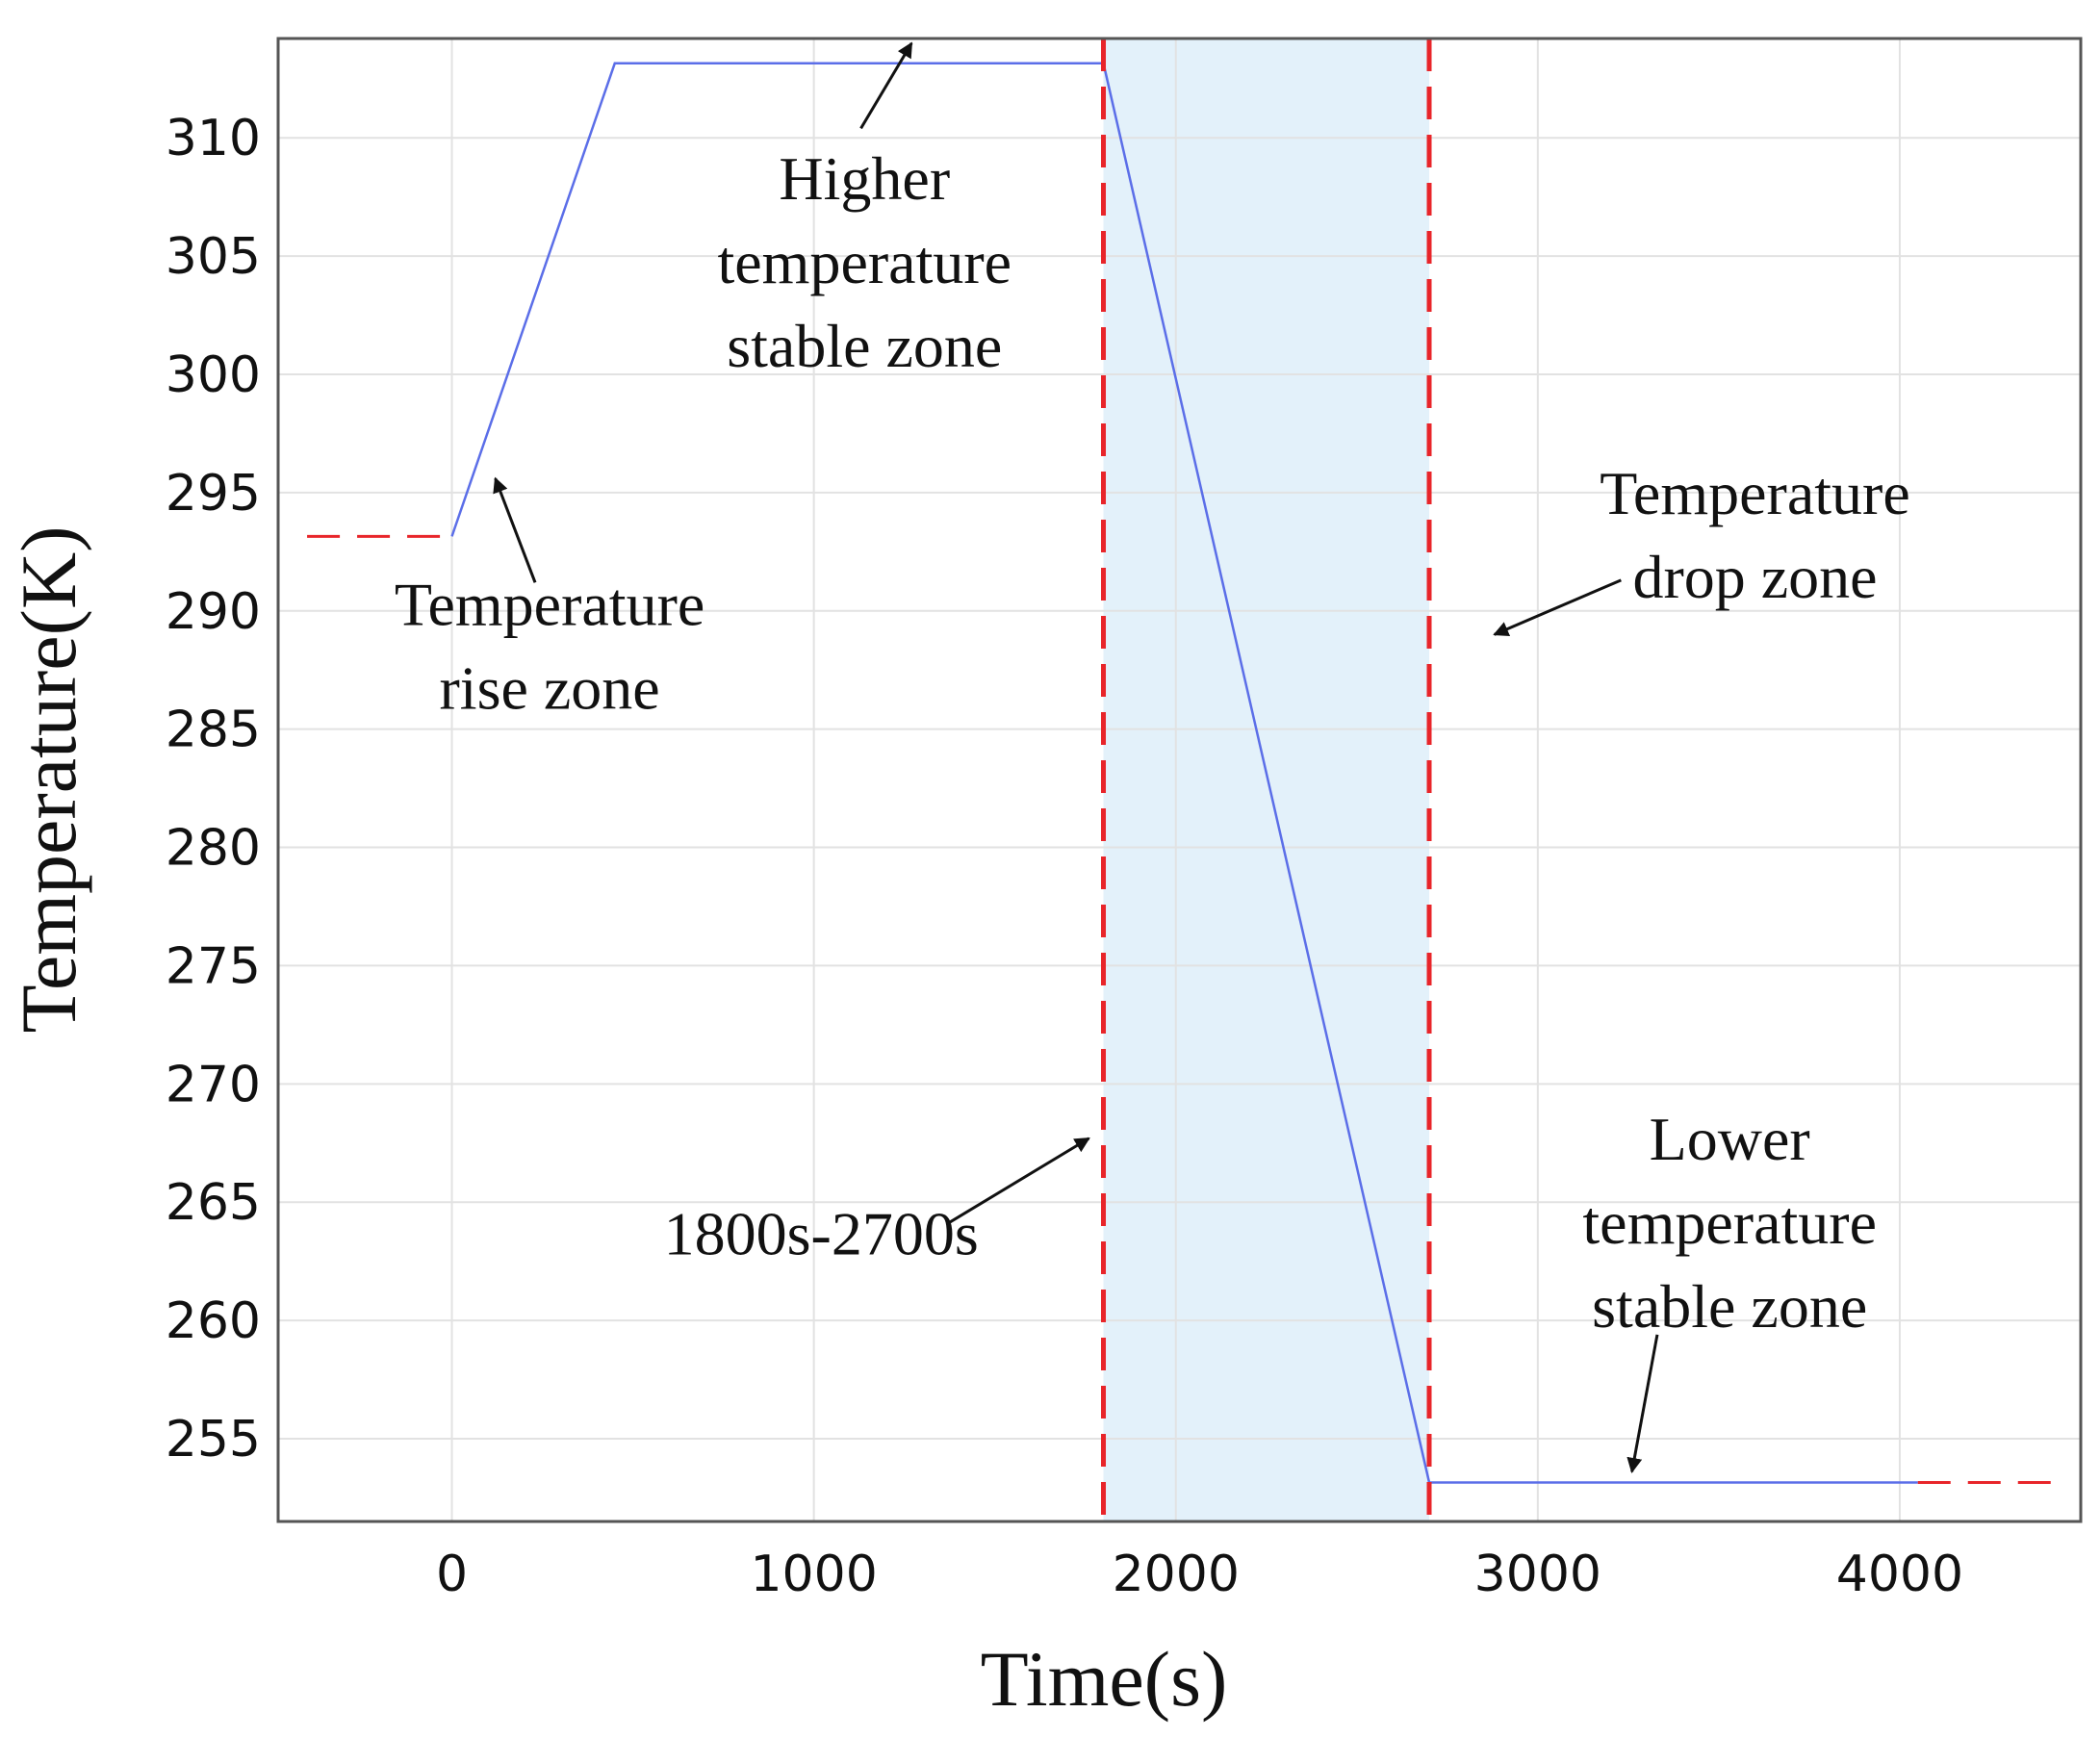  I want to click on y-tick-label: 300, so click(213, 375).